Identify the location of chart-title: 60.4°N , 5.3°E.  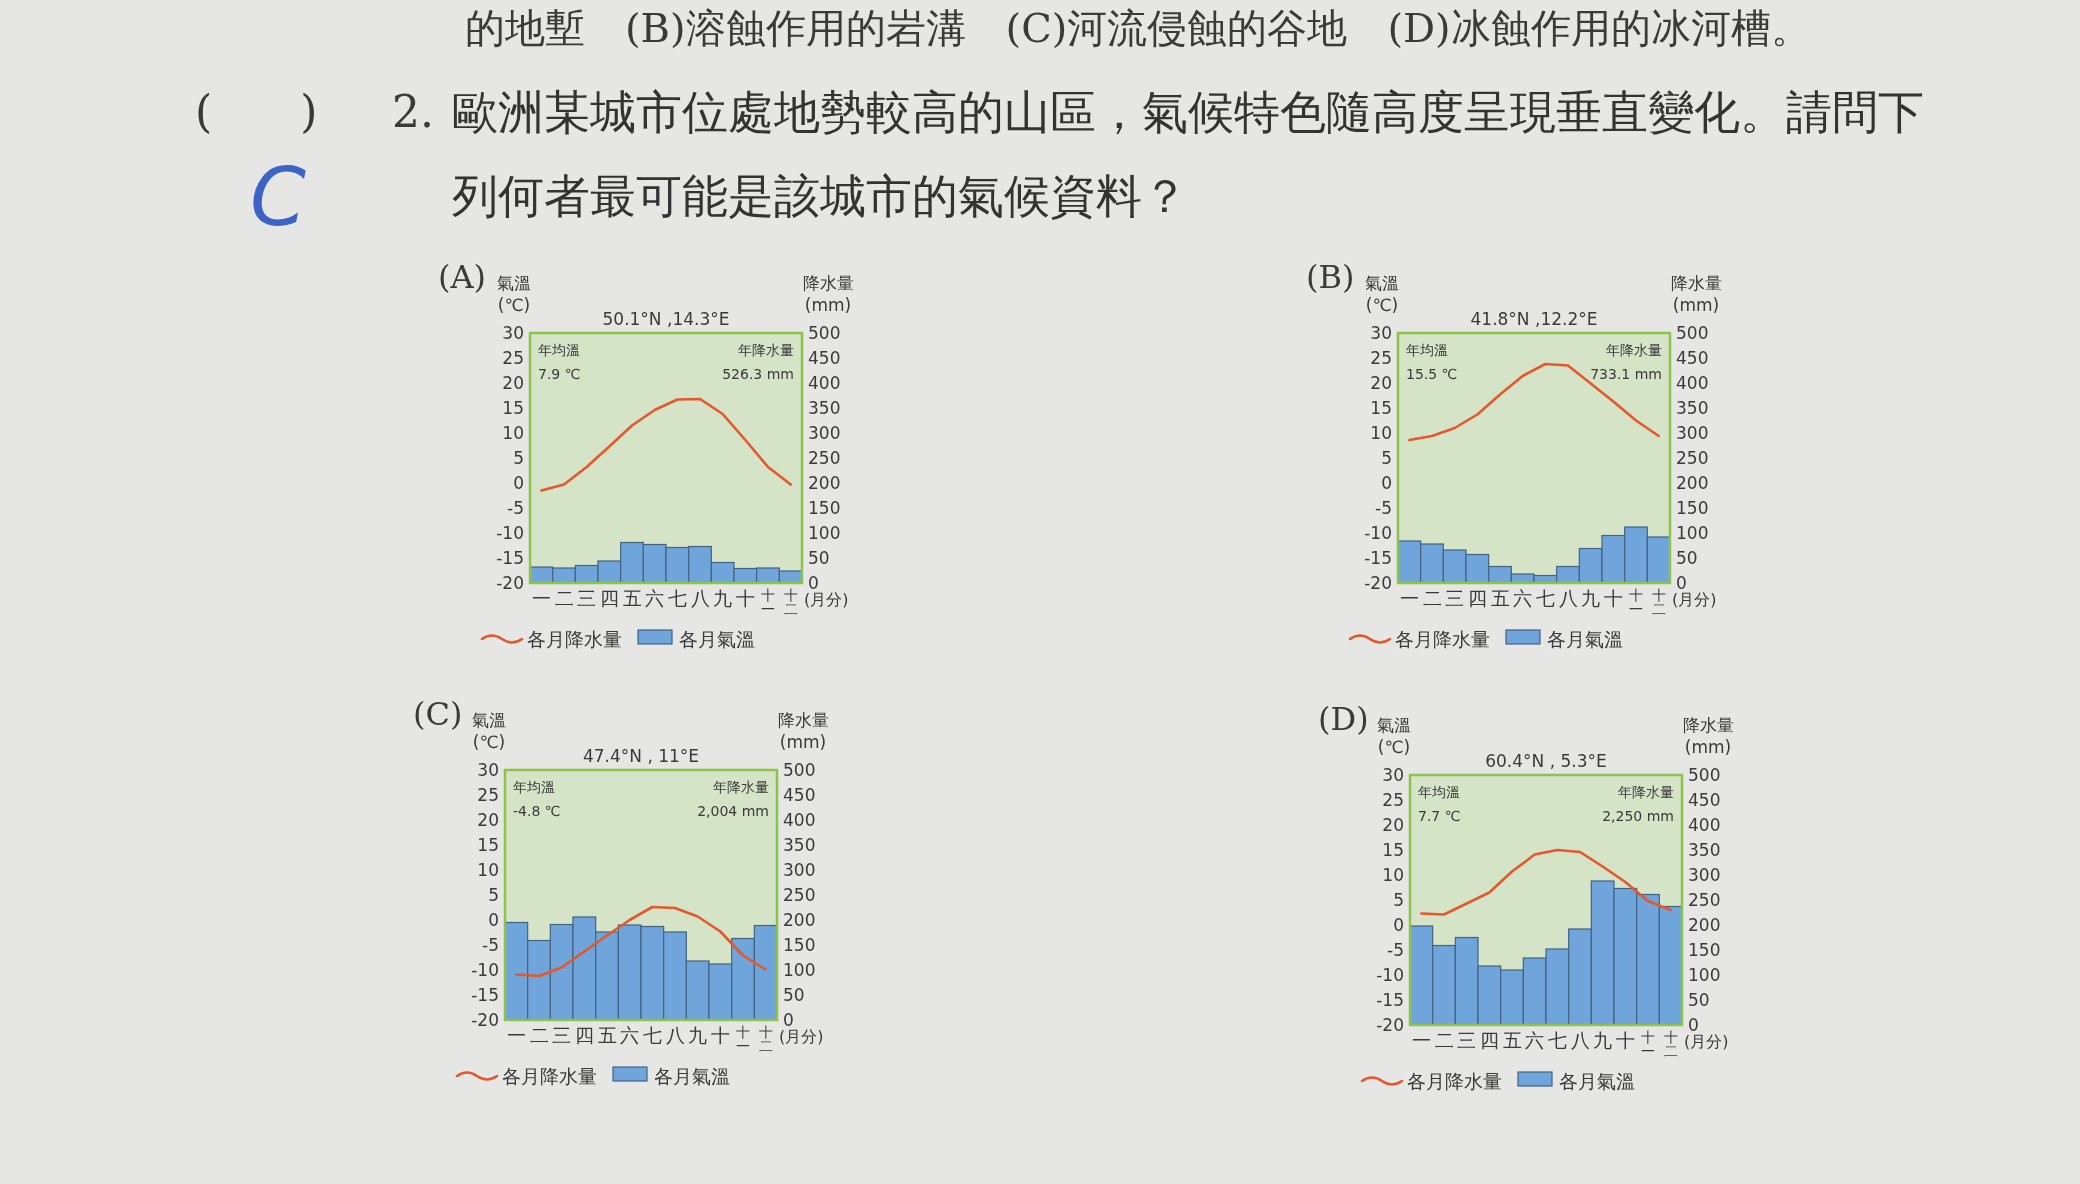
(1546, 761).